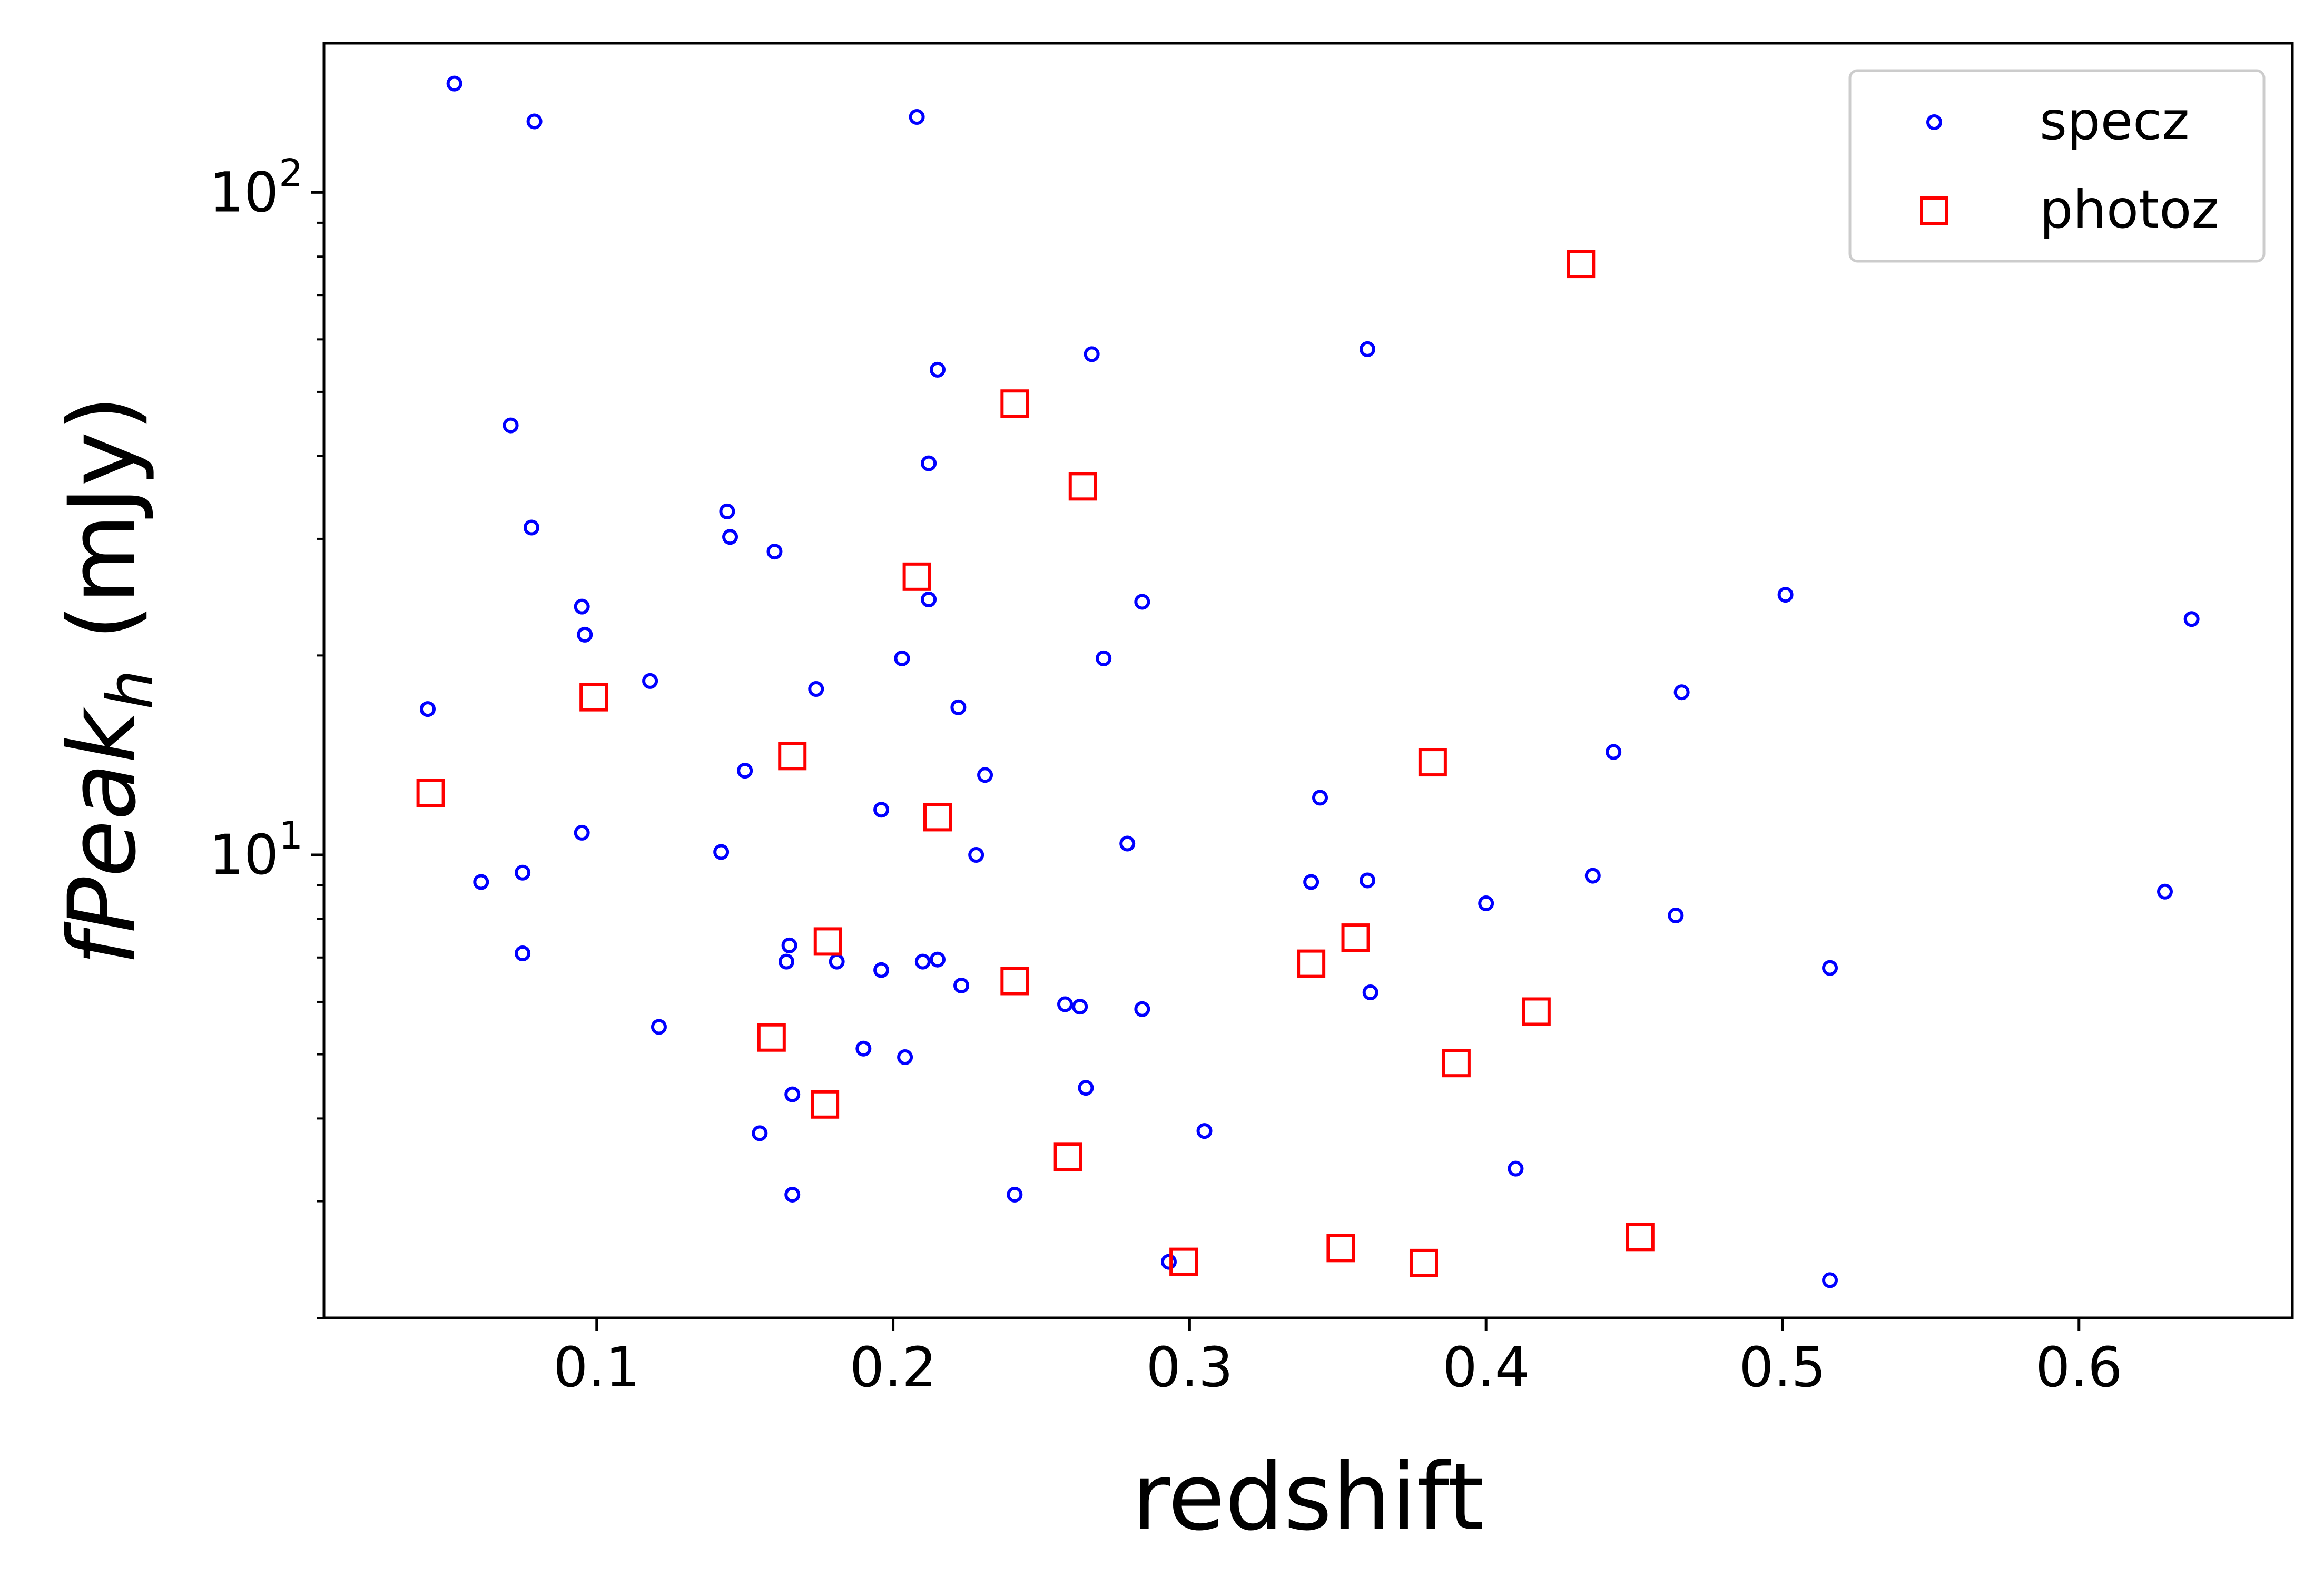 This screenshot has width=2324, height=1586. I want to click on x-tick-label: 0.6, so click(2078, 1368).